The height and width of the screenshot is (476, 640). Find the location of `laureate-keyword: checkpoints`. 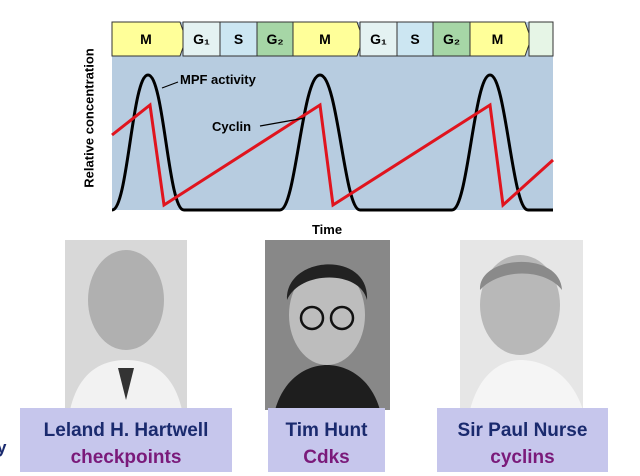

laureate-keyword: checkpoints is located at coordinates (126, 457).